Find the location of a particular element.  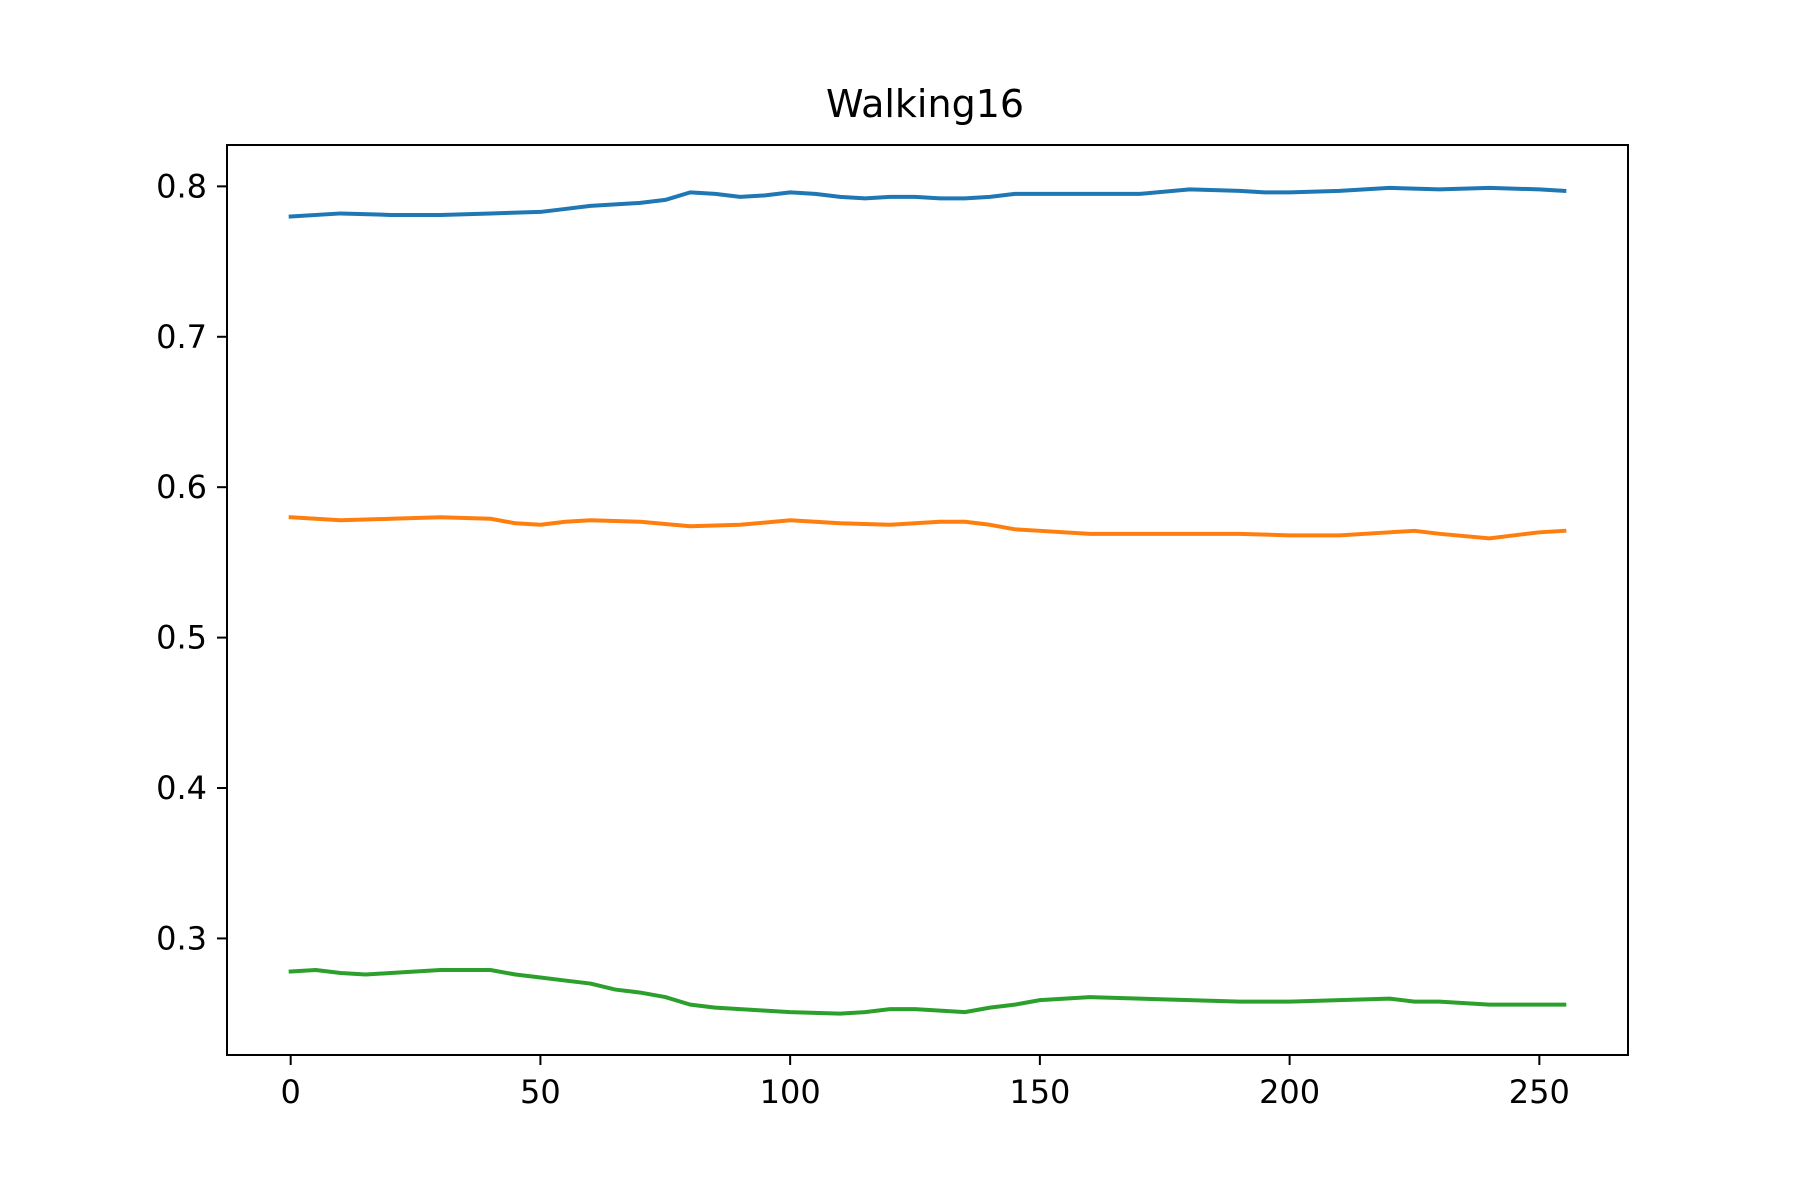

y-tick-label: 0.7 is located at coordinates (181, 337).